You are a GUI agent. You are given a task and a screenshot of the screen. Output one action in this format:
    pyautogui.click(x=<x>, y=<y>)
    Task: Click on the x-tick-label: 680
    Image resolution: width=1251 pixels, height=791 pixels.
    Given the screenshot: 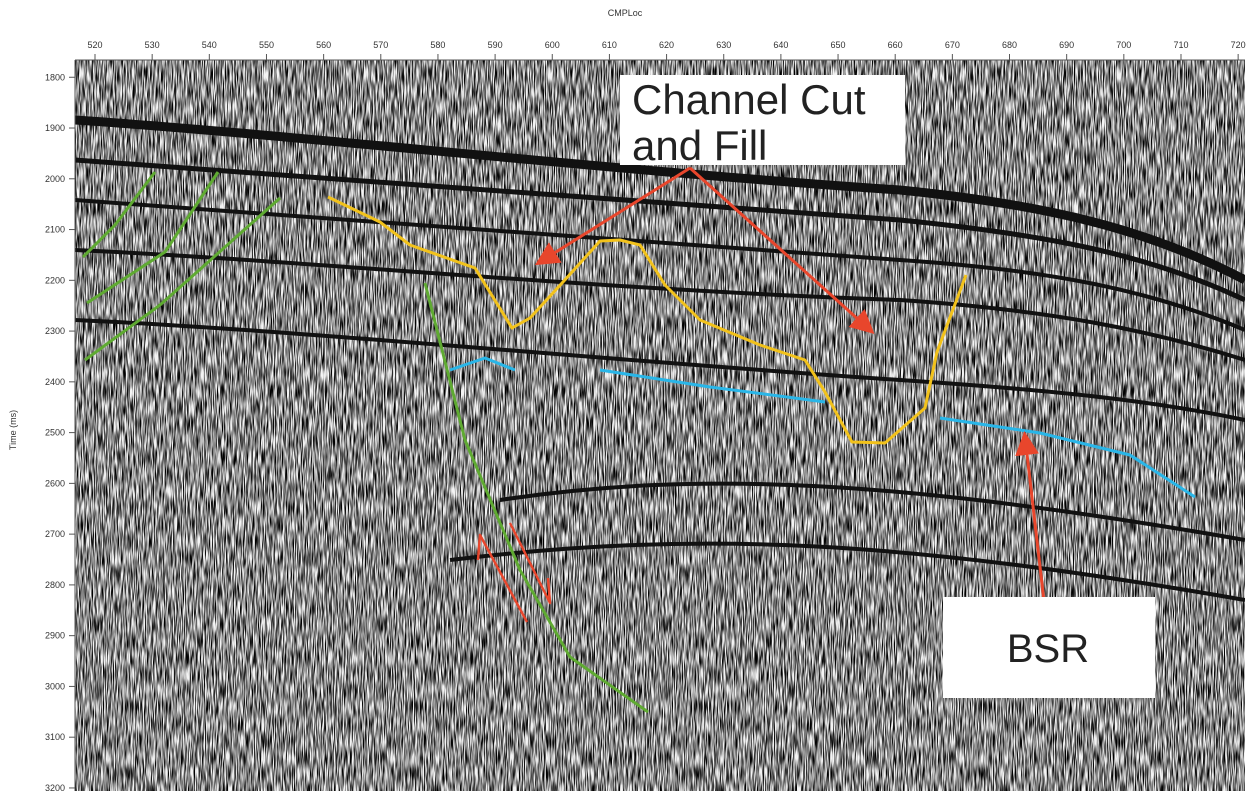 What is the action you would take?
    pyautogui.click(x=1009, y=45)
    